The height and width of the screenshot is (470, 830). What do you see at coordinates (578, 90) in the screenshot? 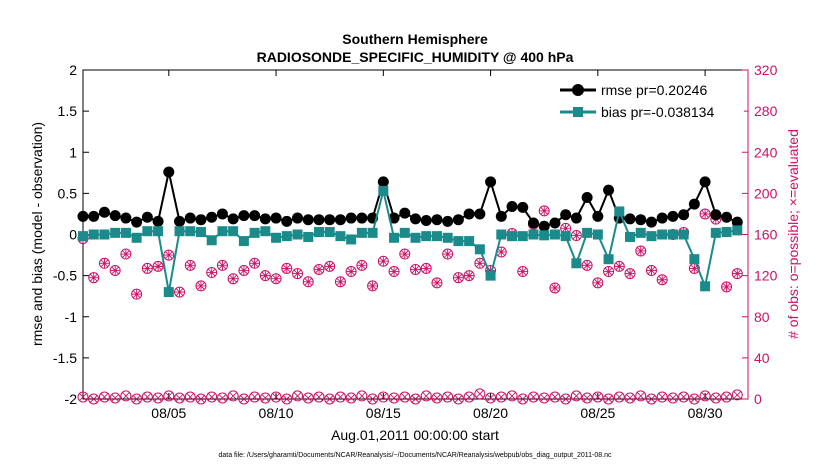
I see `legend-rmse-marker` at bounding box center [578, 90].